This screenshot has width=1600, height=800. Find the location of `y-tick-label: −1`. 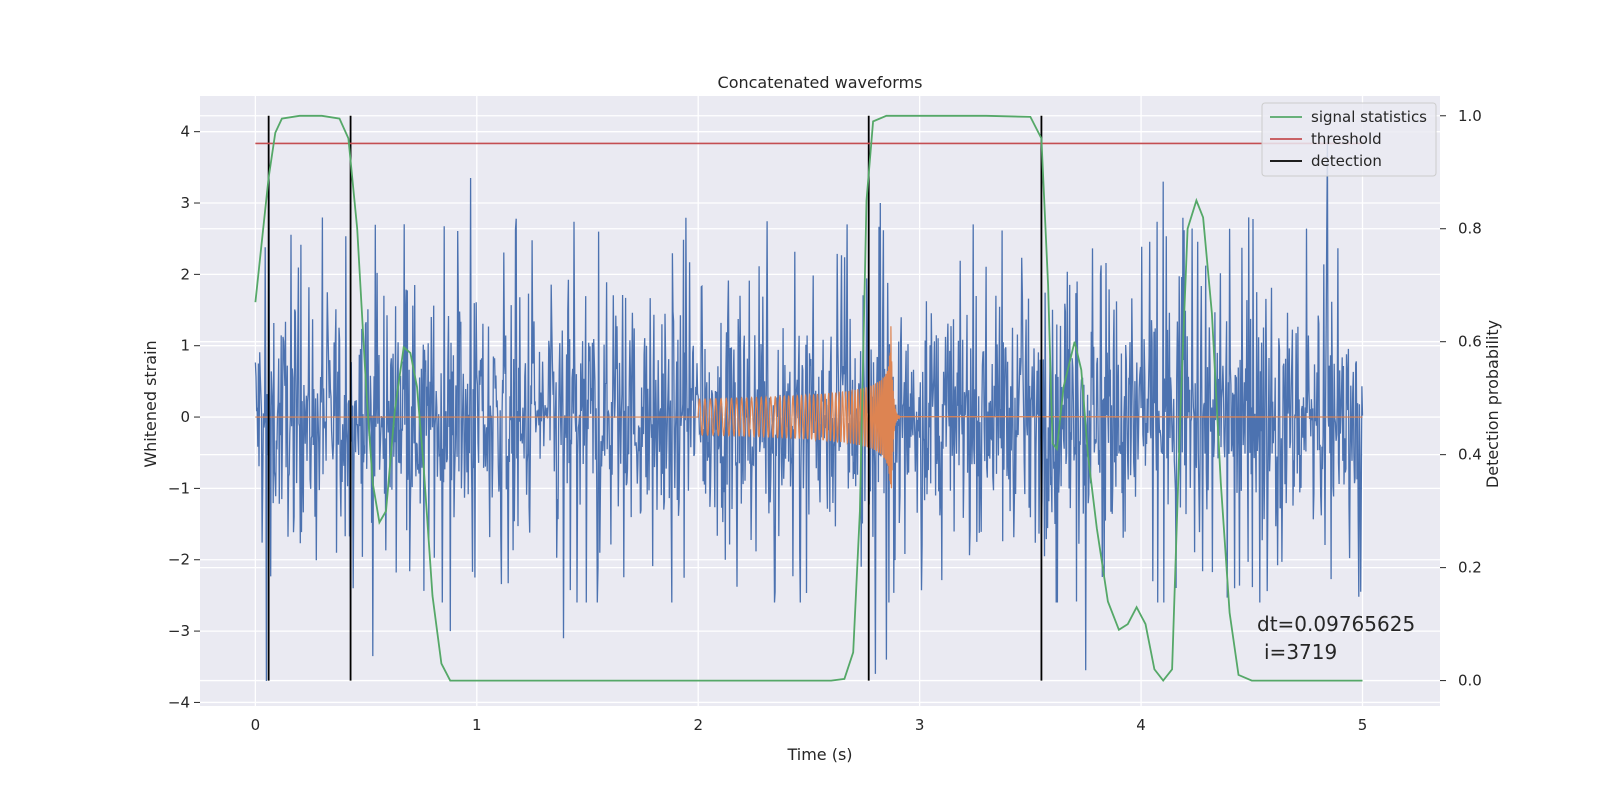

y-tick-label: −1 is located at coordinates (179, 488).